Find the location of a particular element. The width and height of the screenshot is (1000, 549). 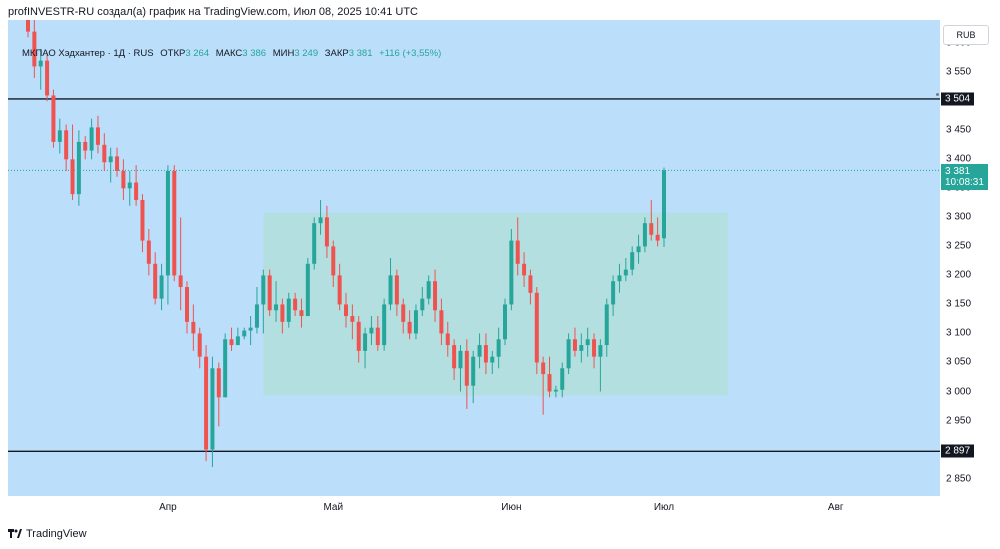

time-tick-label: Авг is located at coordinates (835, 507).